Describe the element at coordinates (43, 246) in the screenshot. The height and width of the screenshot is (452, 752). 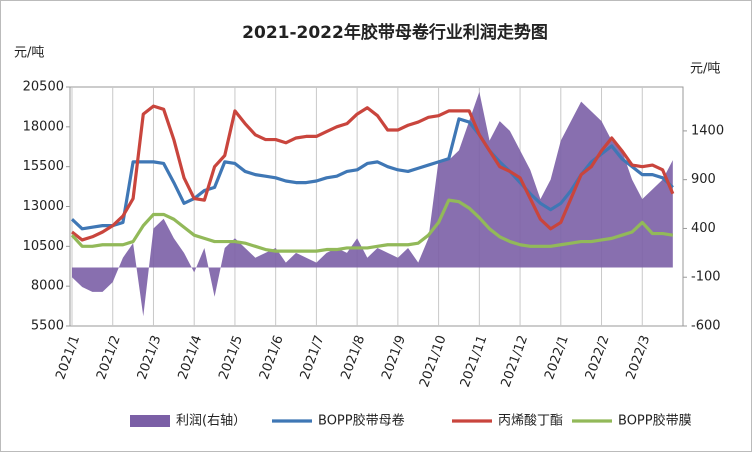
I see `y-tick-label: 10500` at that location.